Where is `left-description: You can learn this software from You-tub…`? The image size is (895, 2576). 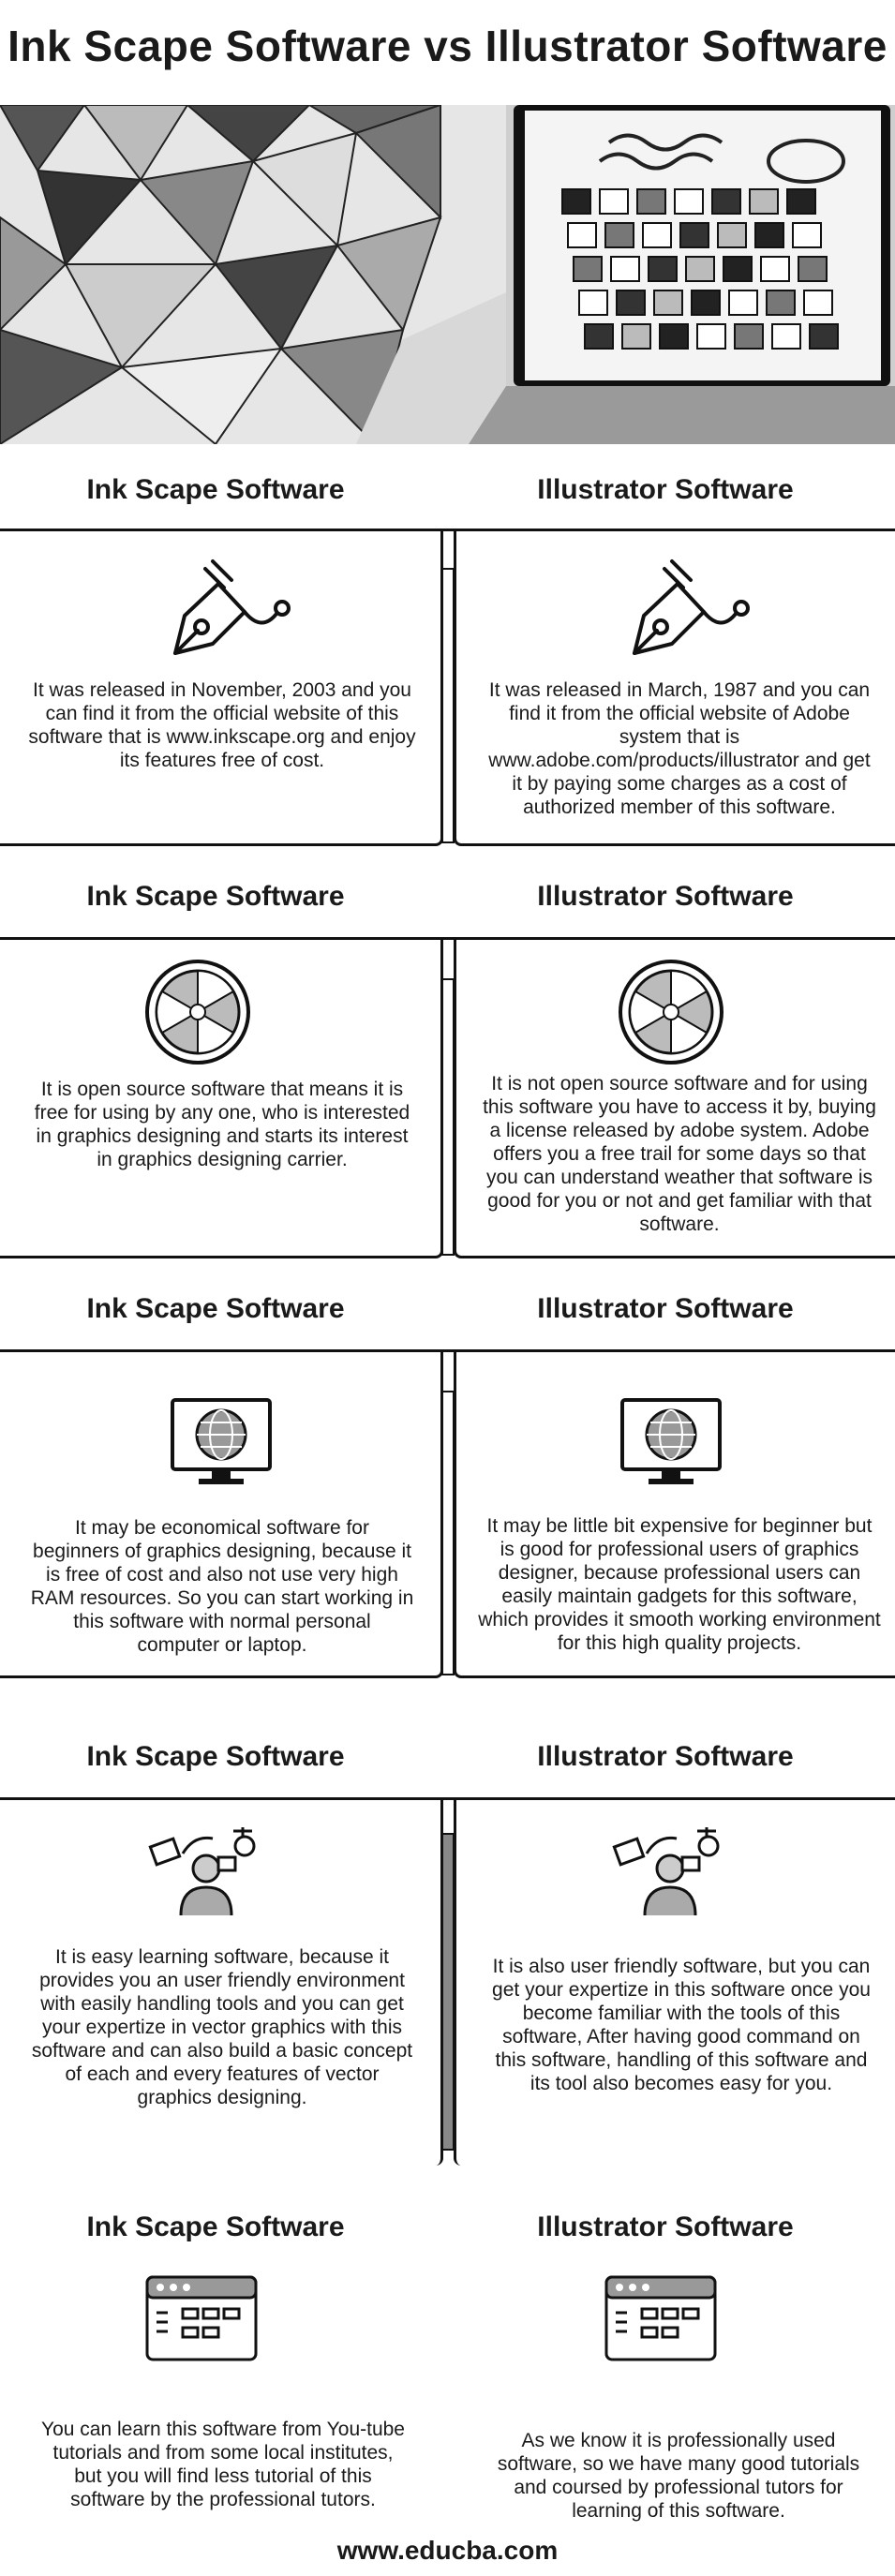
left-description: You can learn this software from You-tub… is located at coordinates (223, 2464).